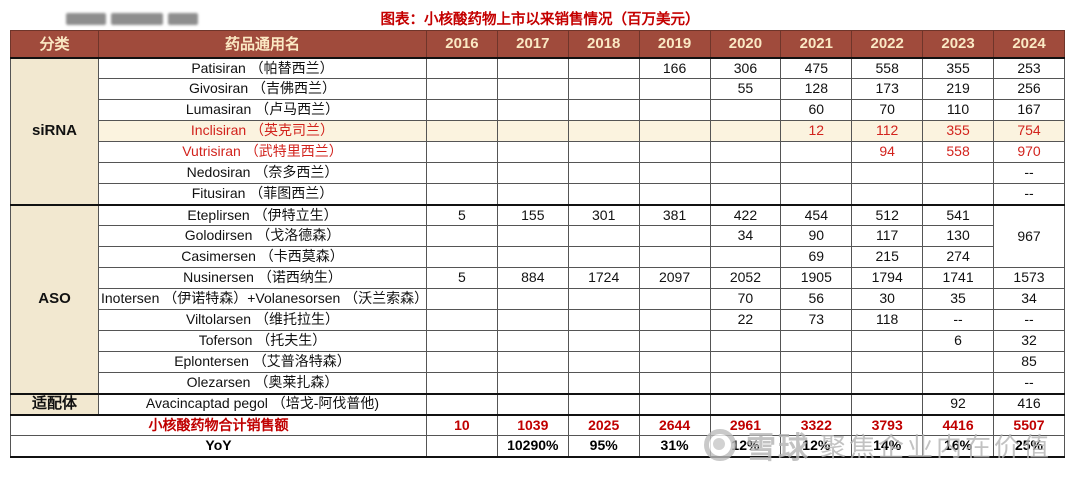 The width and height of the screenshot is (1080, 477). What do you see at coordinates (462, 214) in the screenshot?
I see `value-cell-2016: 5` at bounding box center [462, 214].